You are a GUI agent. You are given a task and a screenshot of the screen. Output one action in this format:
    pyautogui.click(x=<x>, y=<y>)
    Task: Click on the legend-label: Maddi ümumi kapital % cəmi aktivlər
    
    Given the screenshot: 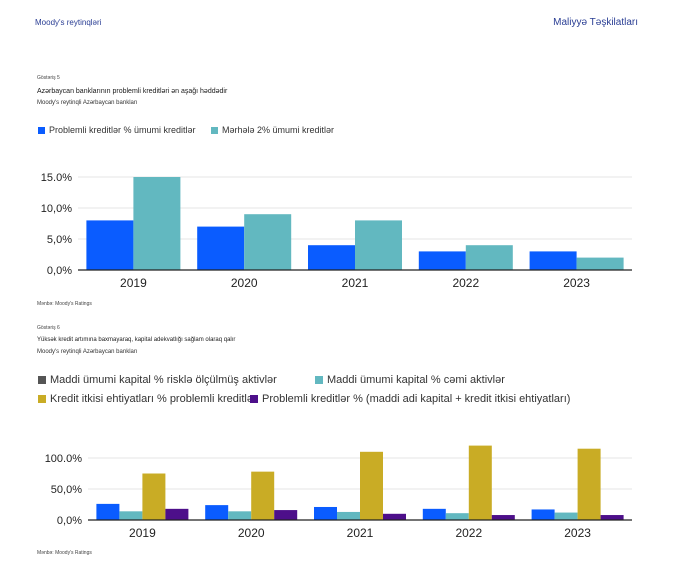 What is the action you would take?
    pyautogui.click(x=416, y=380)
    